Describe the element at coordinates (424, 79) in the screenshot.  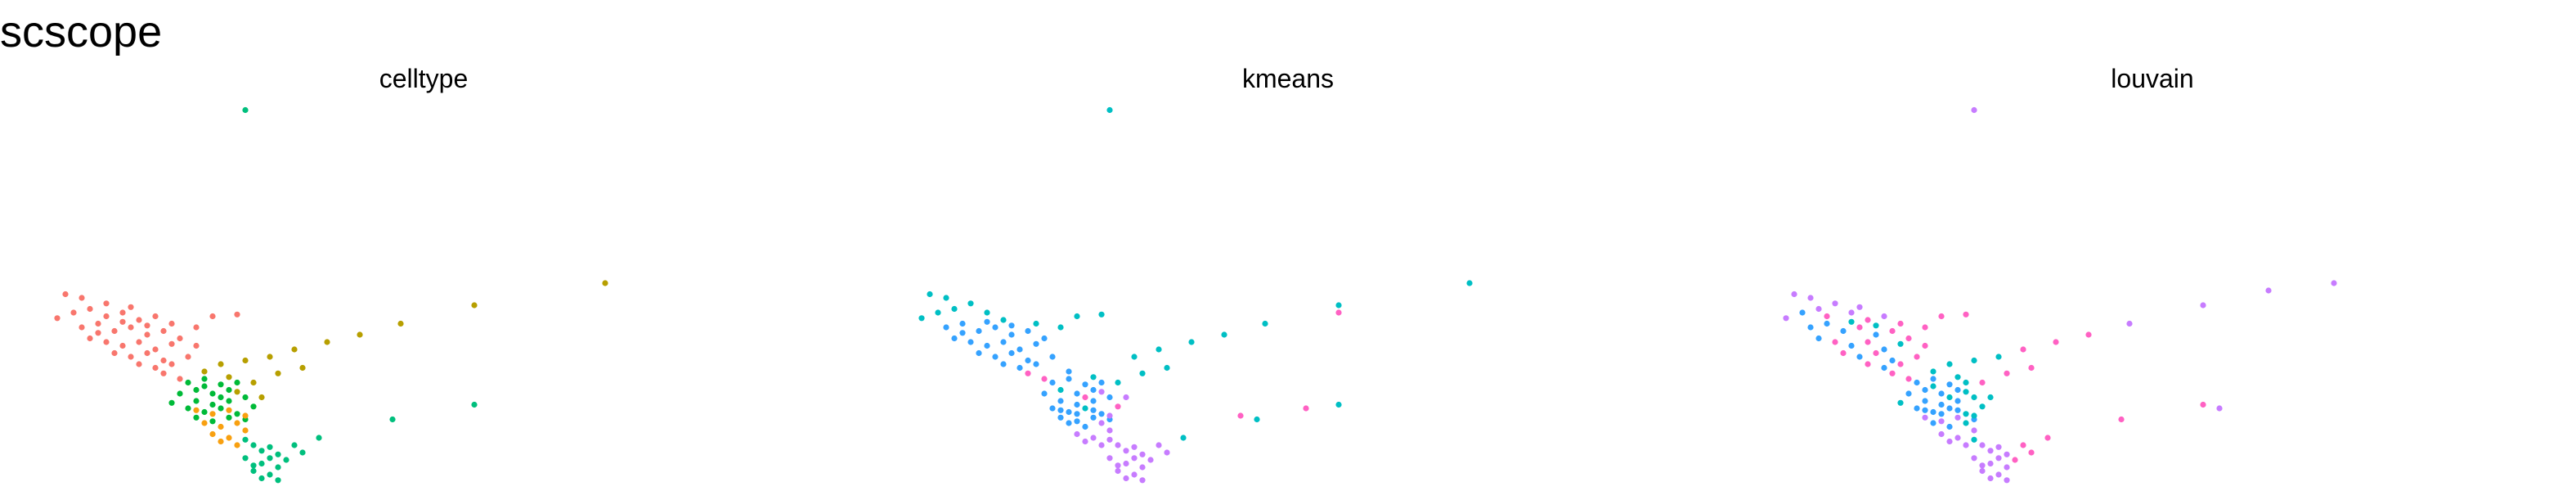
I see `panel-title-celltype: celltype` at that location.